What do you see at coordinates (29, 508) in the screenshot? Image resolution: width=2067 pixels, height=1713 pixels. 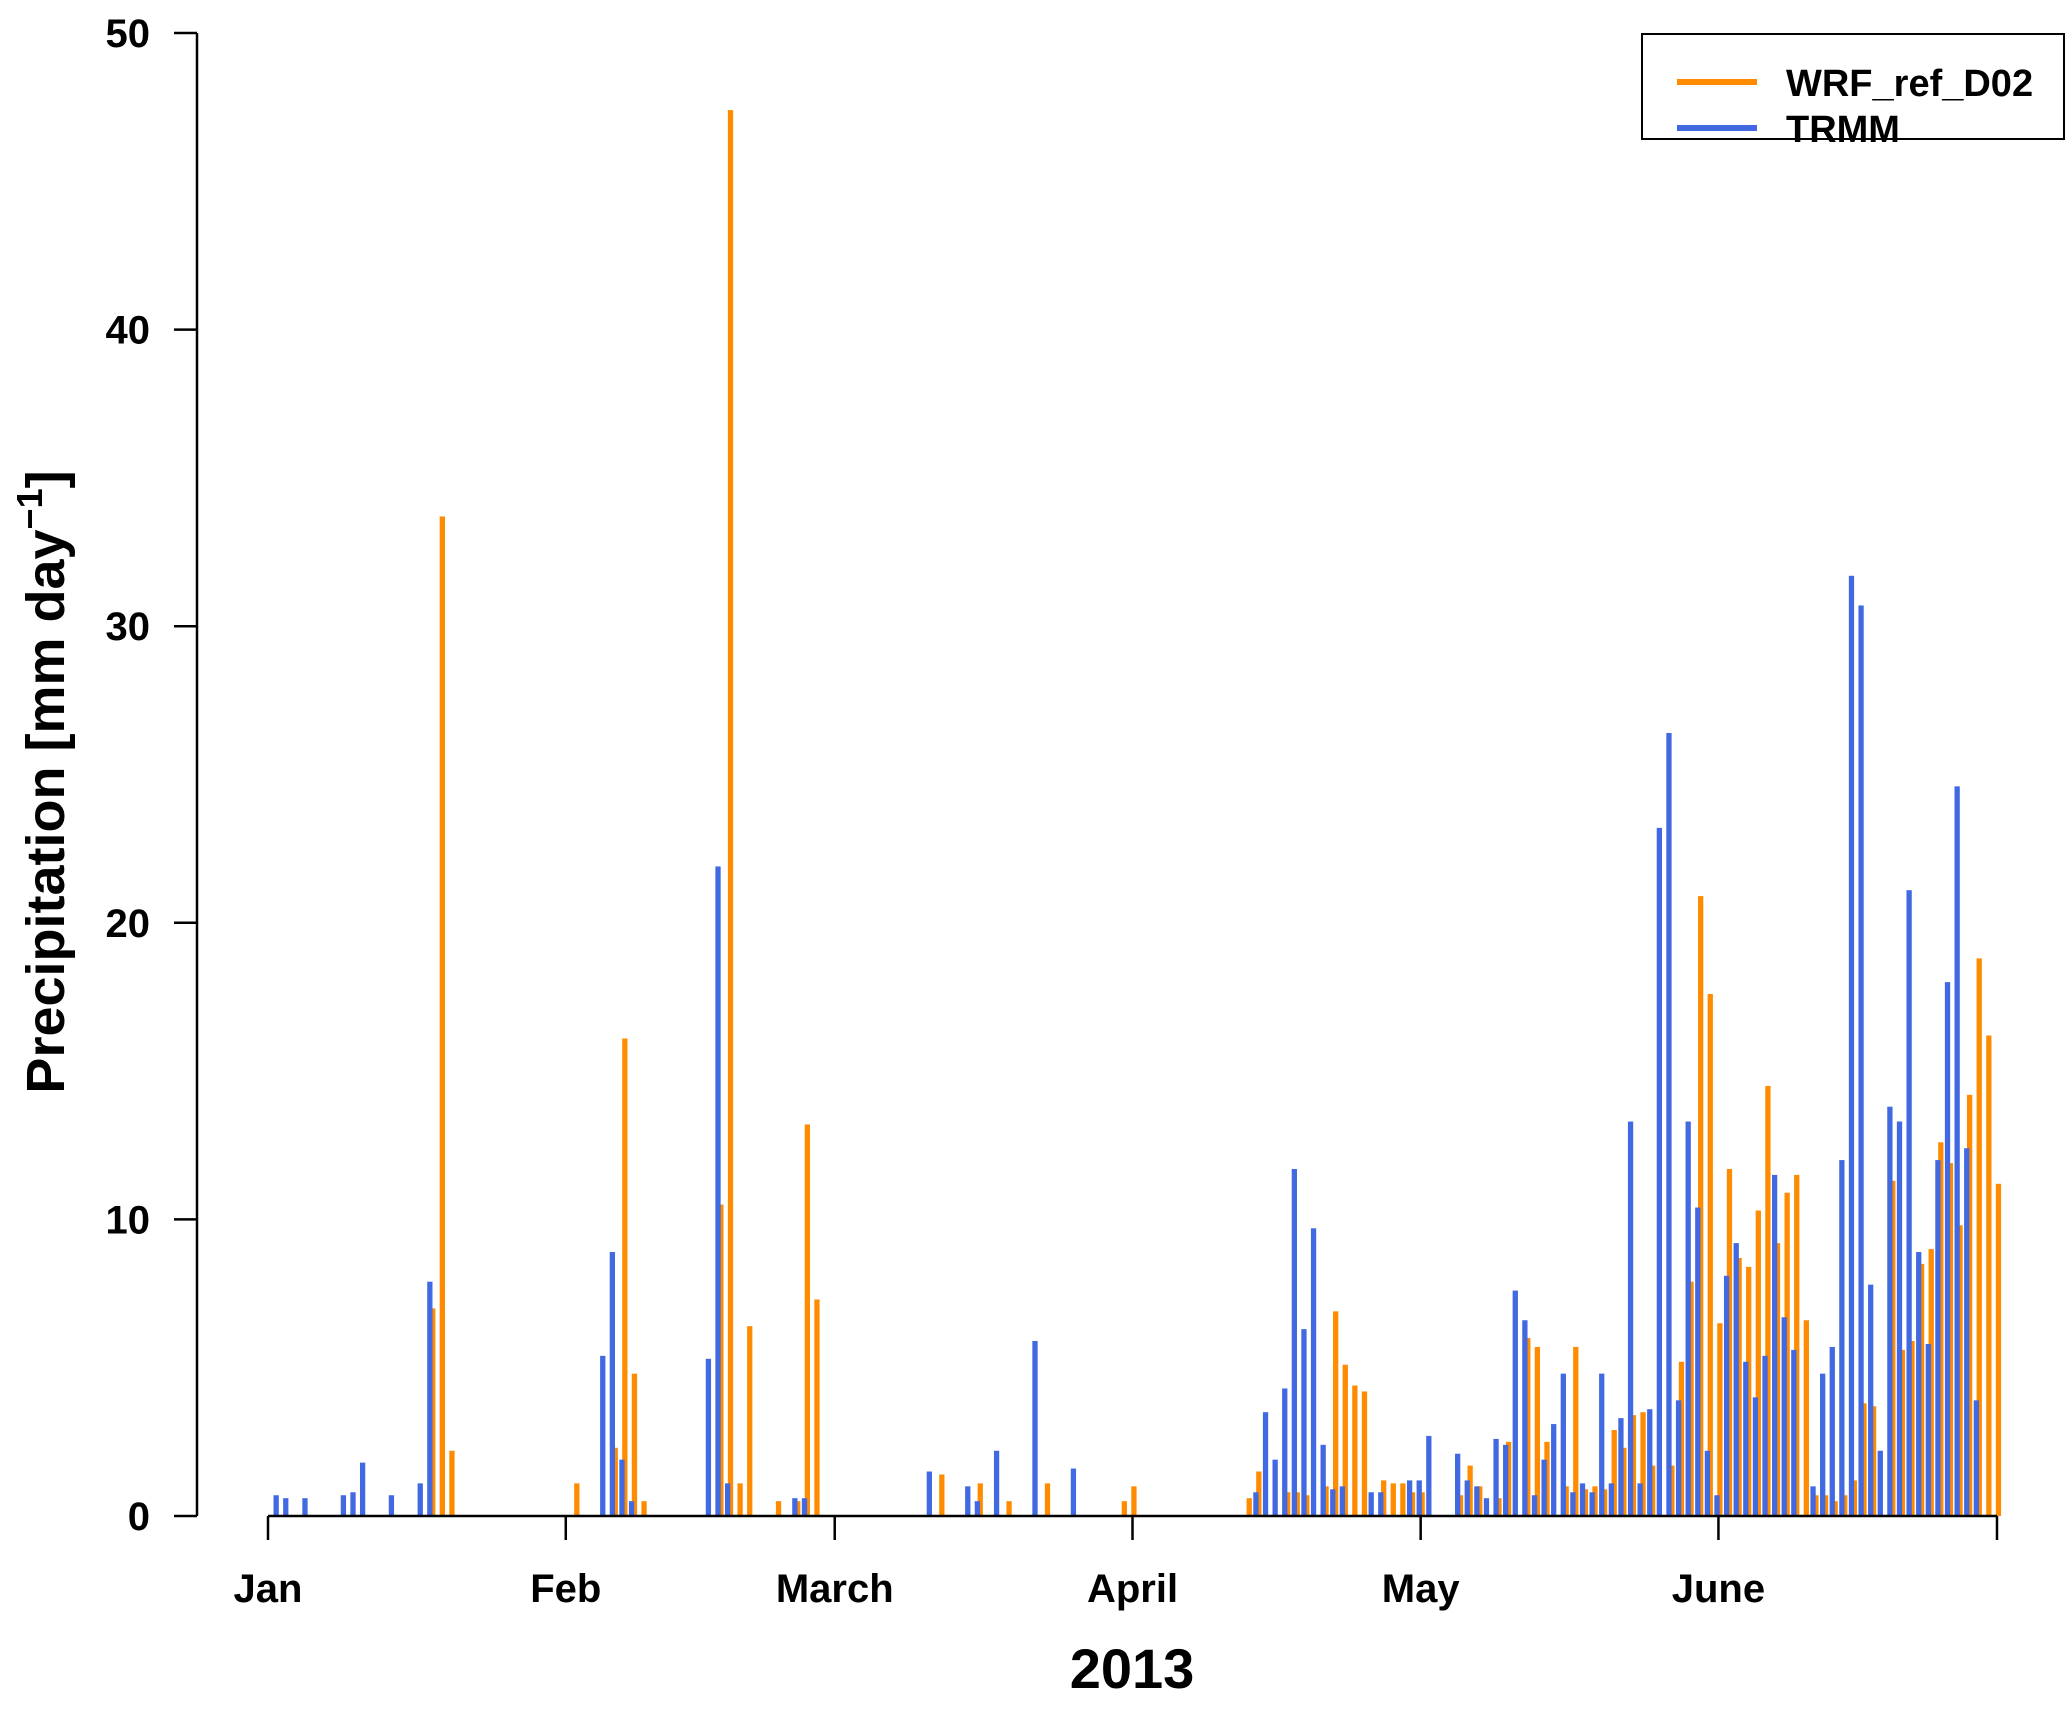 I see `y-axis-title-exponent: −1` at bounding box center [29, 508].